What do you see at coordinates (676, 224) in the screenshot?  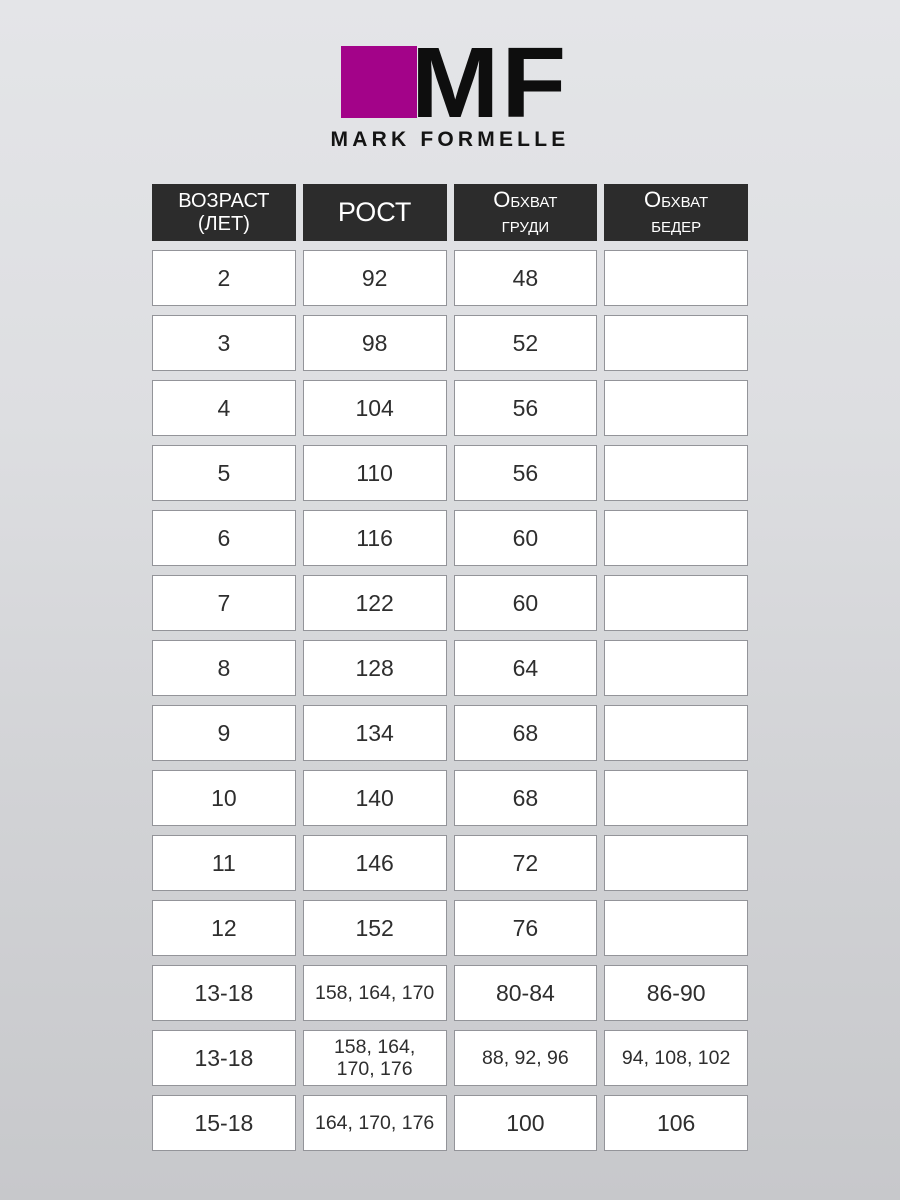 I see `header-line: бедер` at bounding box center [676, 224].